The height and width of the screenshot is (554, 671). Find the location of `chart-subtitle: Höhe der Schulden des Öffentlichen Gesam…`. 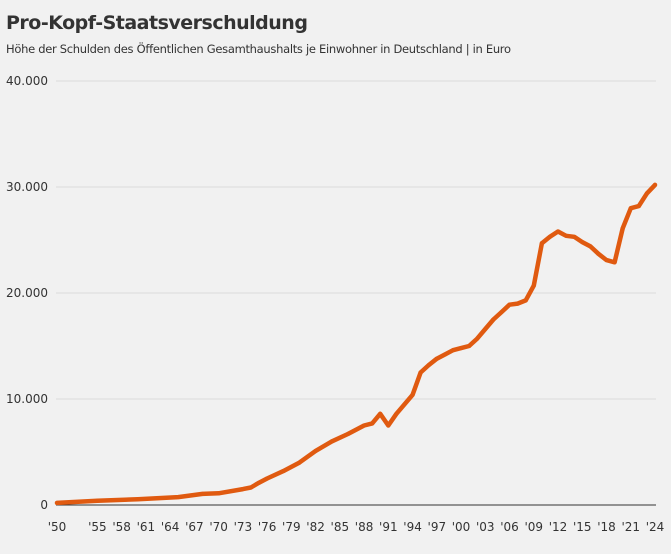

chart-subtitle: Höhe der Schulden des Öffentlichen Gesam… is located at coordinates (258, 49).